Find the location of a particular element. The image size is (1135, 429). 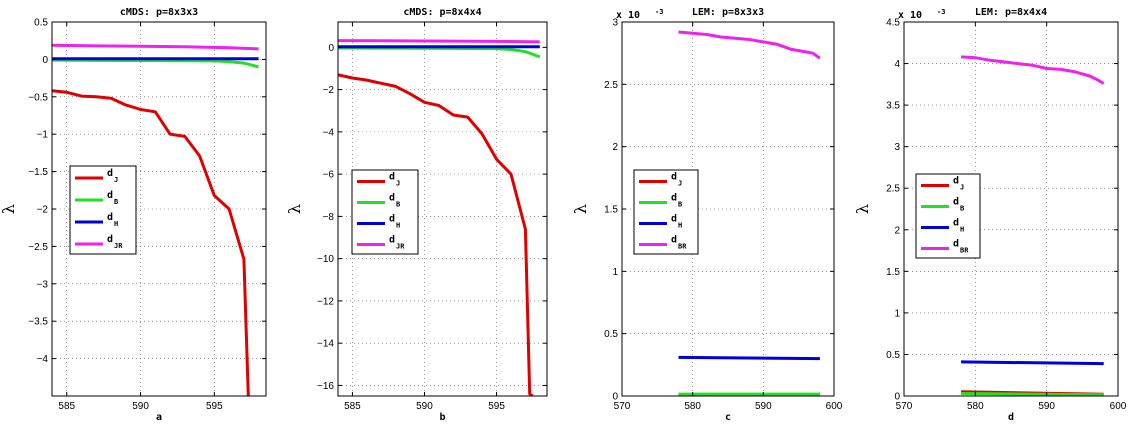

y-tick-label: −6 is located at coordinates (329, 175).